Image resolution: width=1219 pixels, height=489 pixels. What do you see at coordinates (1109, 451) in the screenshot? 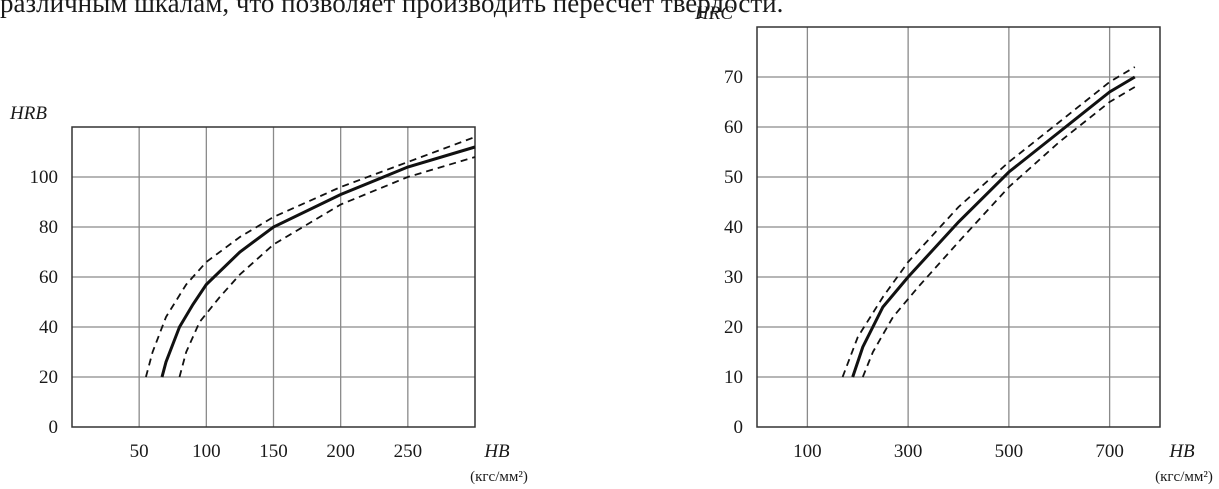
I see `x-tick-label: 700` at bounding box center [1109, 451].